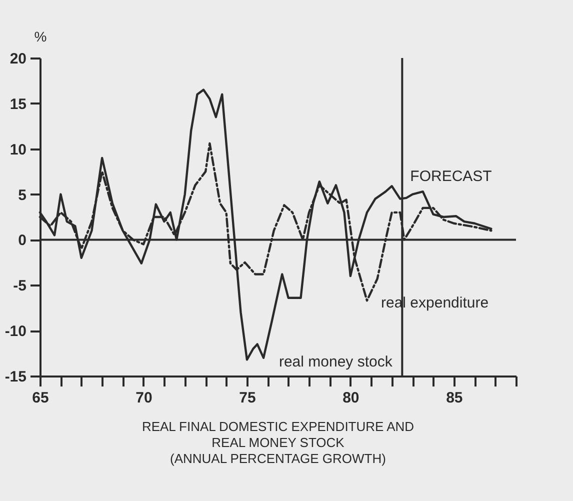 This screenshot has width=573, height=501. What do you see at coordinates (18, 59) in the screenshot?
I see `y-tick-label: 20` at bounding box center [18, 59].